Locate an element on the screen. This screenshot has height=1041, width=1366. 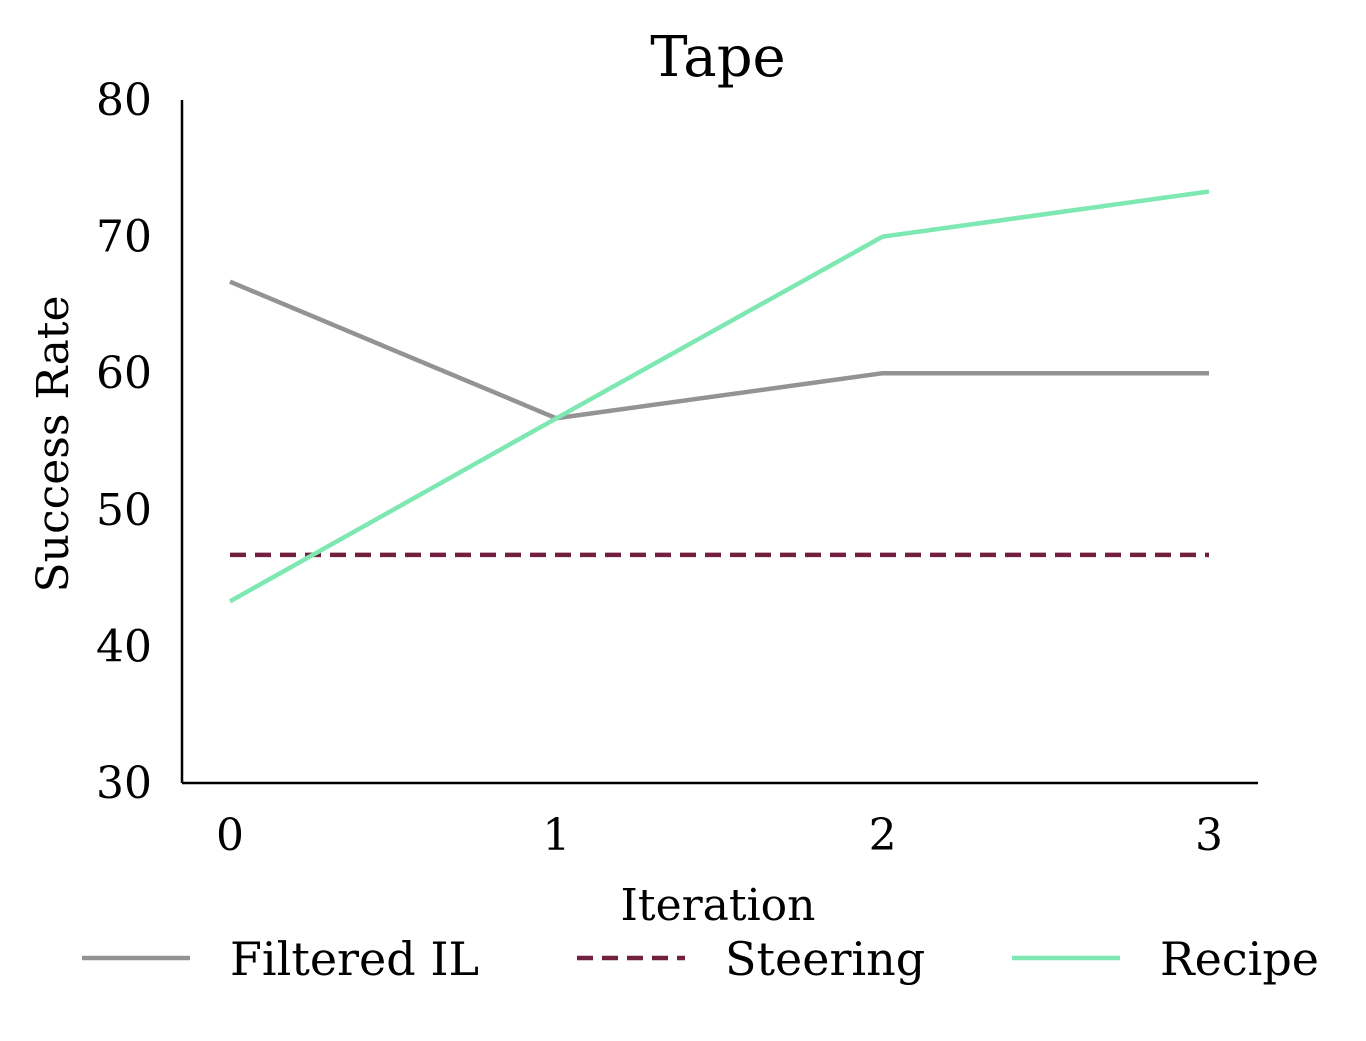
legend-label: Recipe is located at coordinates (1239, 959).